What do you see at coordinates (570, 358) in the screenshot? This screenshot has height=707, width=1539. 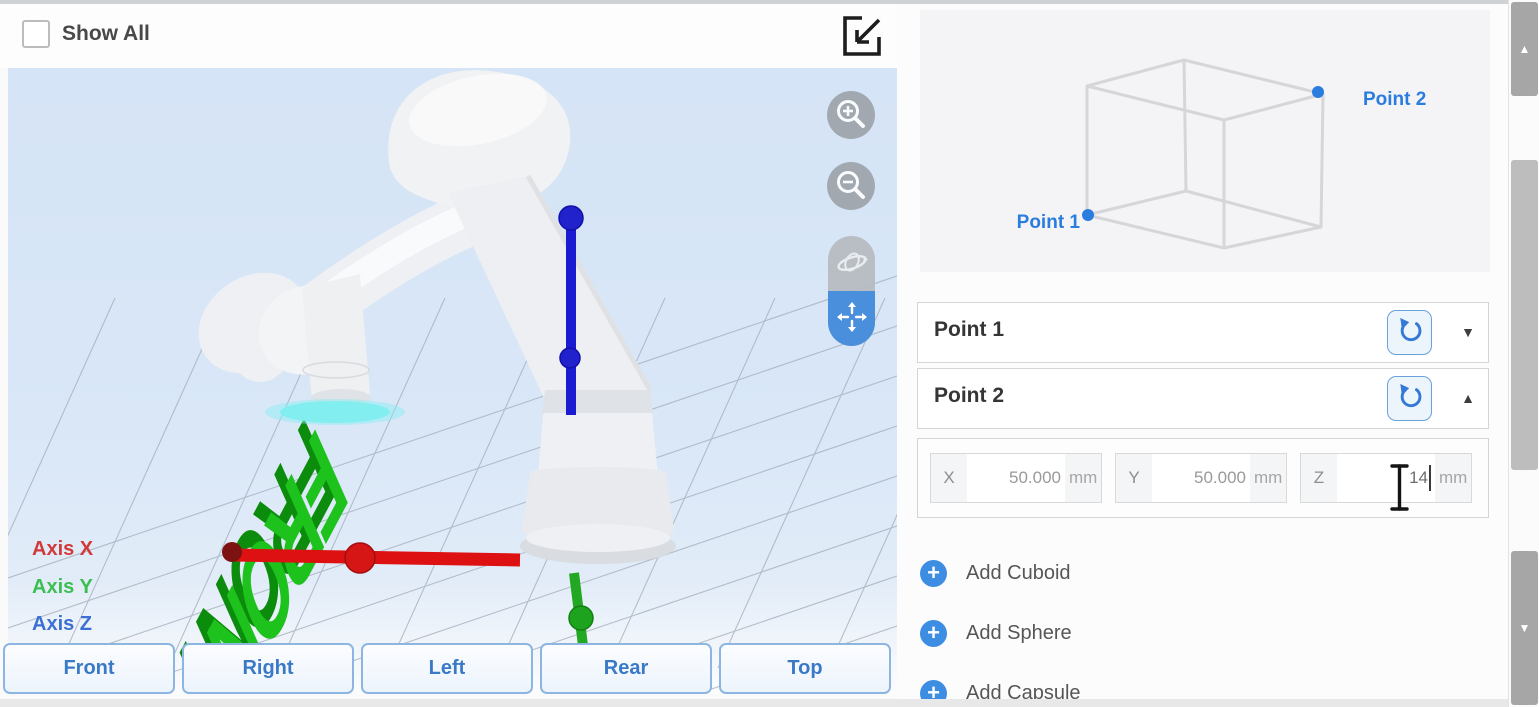 I see `axis-z-joint-sphere` at bounding box center [570, 358].